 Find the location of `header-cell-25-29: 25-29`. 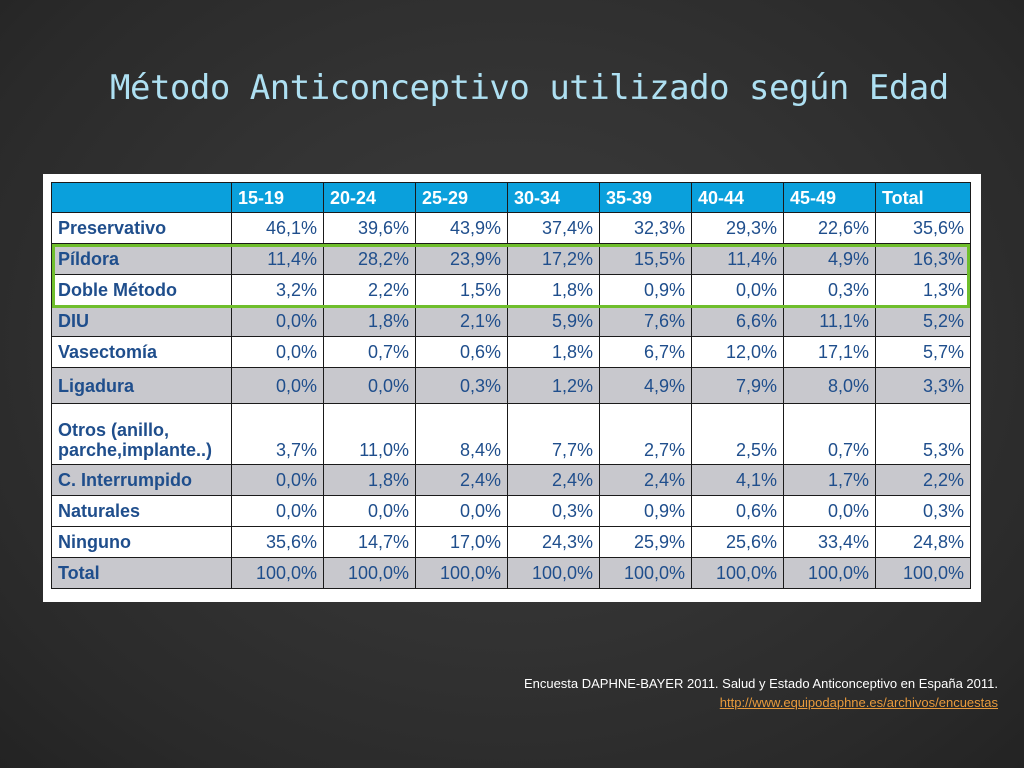

header-cell-25-29: 25-29 is located at coordinates (461, 197).